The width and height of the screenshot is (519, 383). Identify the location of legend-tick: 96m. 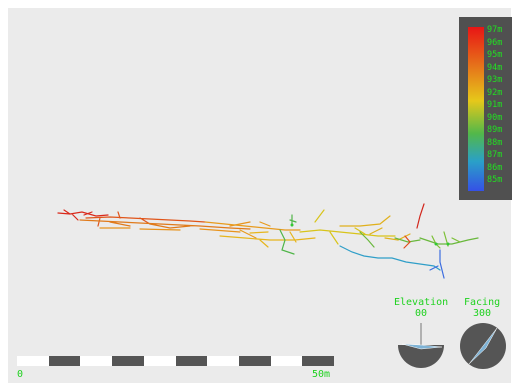
(495, 42).